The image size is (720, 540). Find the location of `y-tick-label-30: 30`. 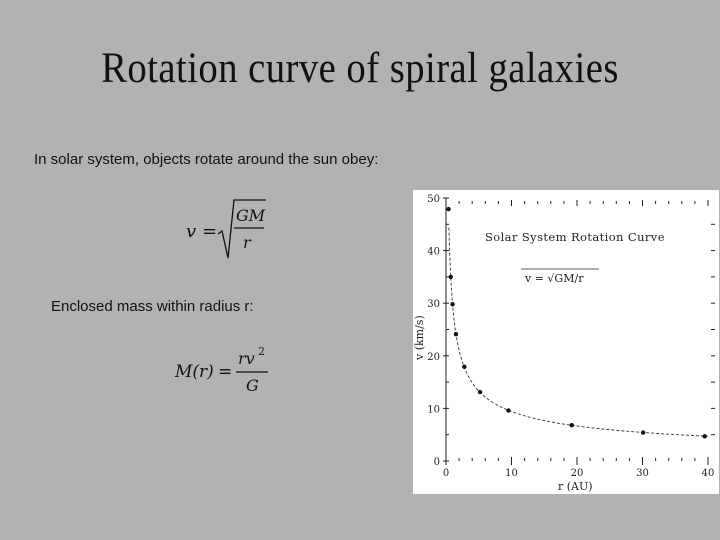

y-tick-label-30: 30 is located at coordinates (433, 304).